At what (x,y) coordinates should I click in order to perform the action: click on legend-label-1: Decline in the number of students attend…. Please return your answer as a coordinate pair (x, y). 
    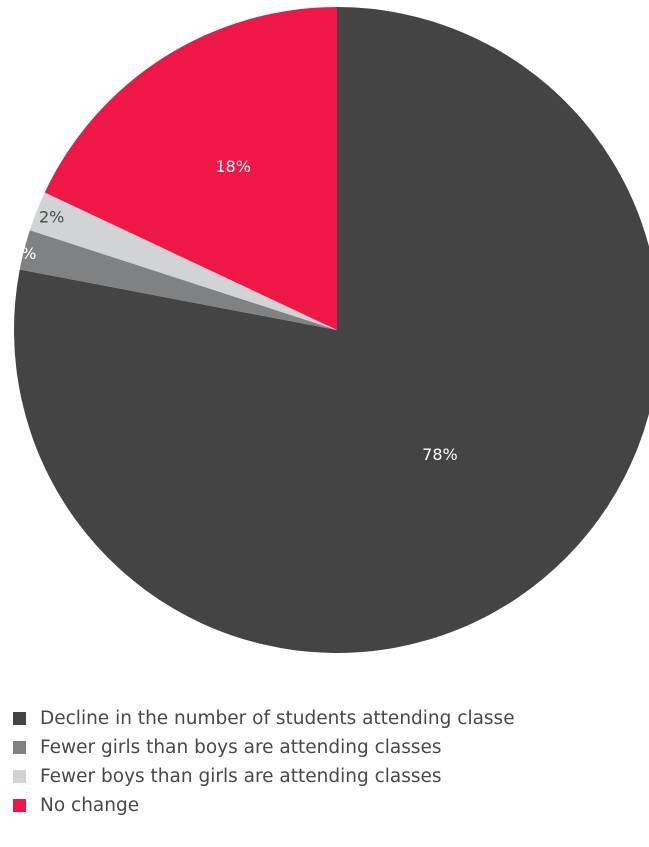
    Looking at the image, I should click on (277, 718).